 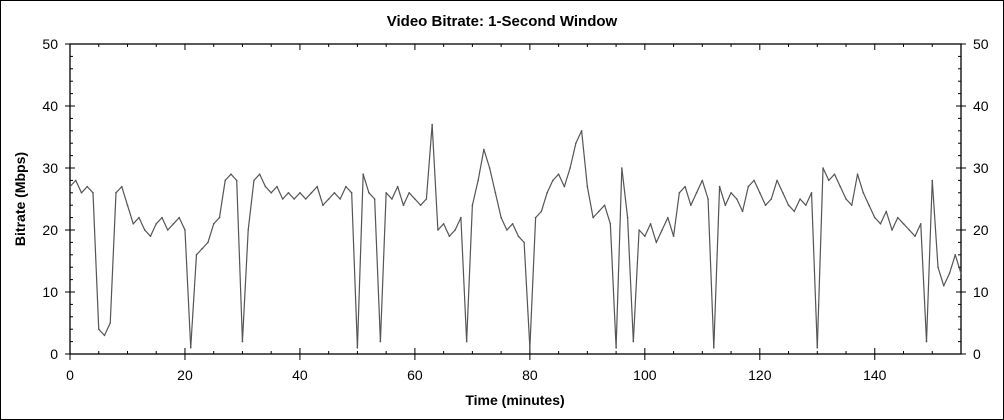 What do you see at coordinates (981, 230) in the screenshot?
I see `y-tick-label-right: 20` at bounding box center [981, 230].